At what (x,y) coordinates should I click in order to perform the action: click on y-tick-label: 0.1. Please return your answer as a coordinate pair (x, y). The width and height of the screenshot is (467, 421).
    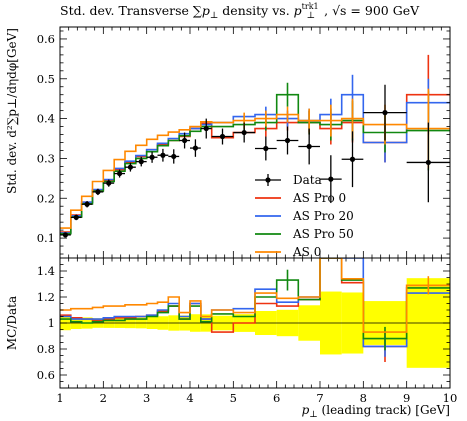
    Looking at the image, I should click on (46, 238).